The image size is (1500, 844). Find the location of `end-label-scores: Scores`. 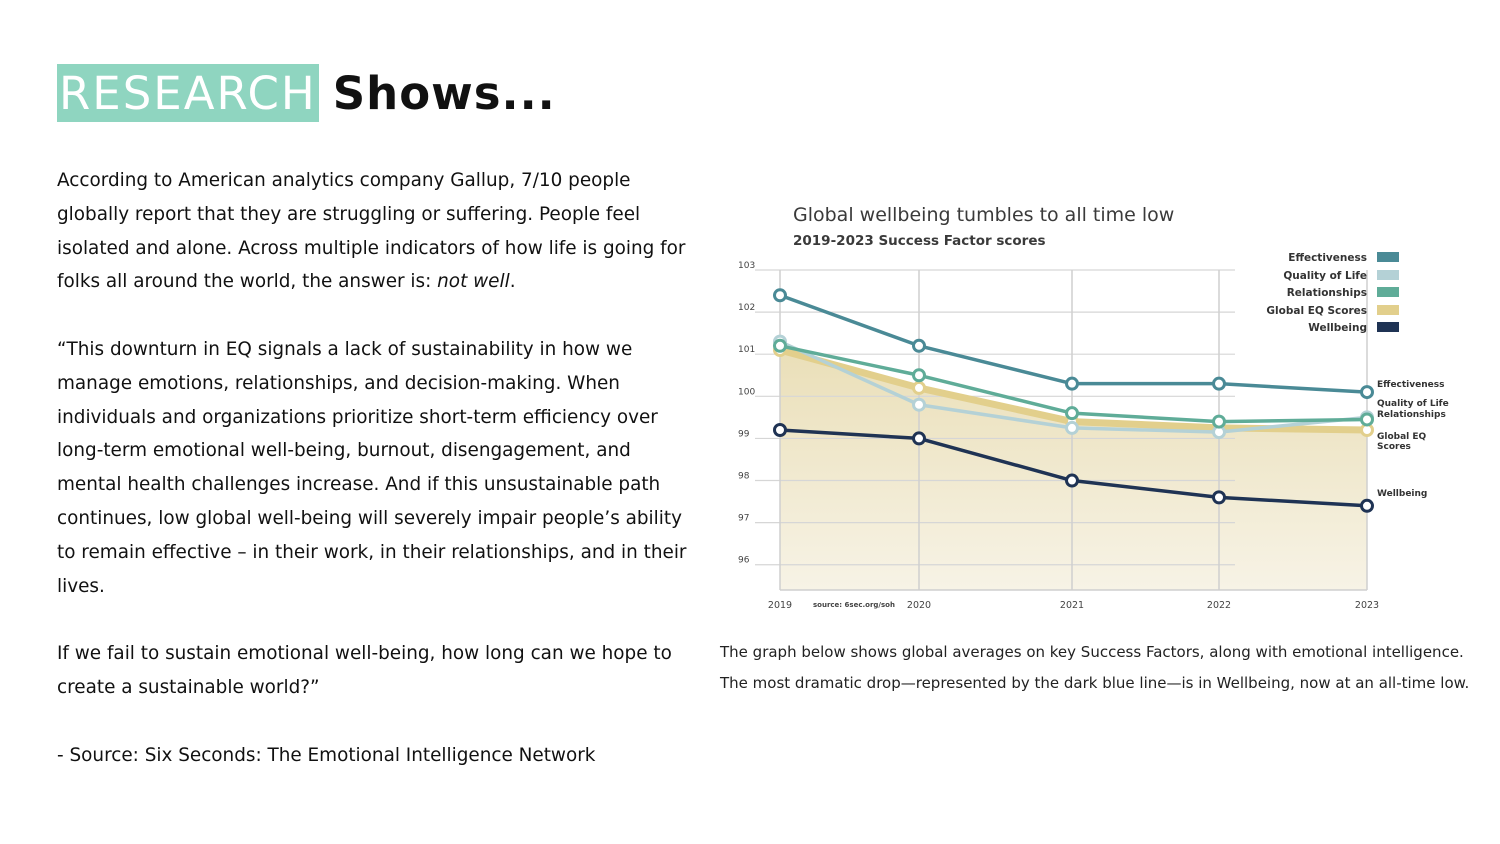

end-label-scores: Scores is located at coordinates (1394, 447).